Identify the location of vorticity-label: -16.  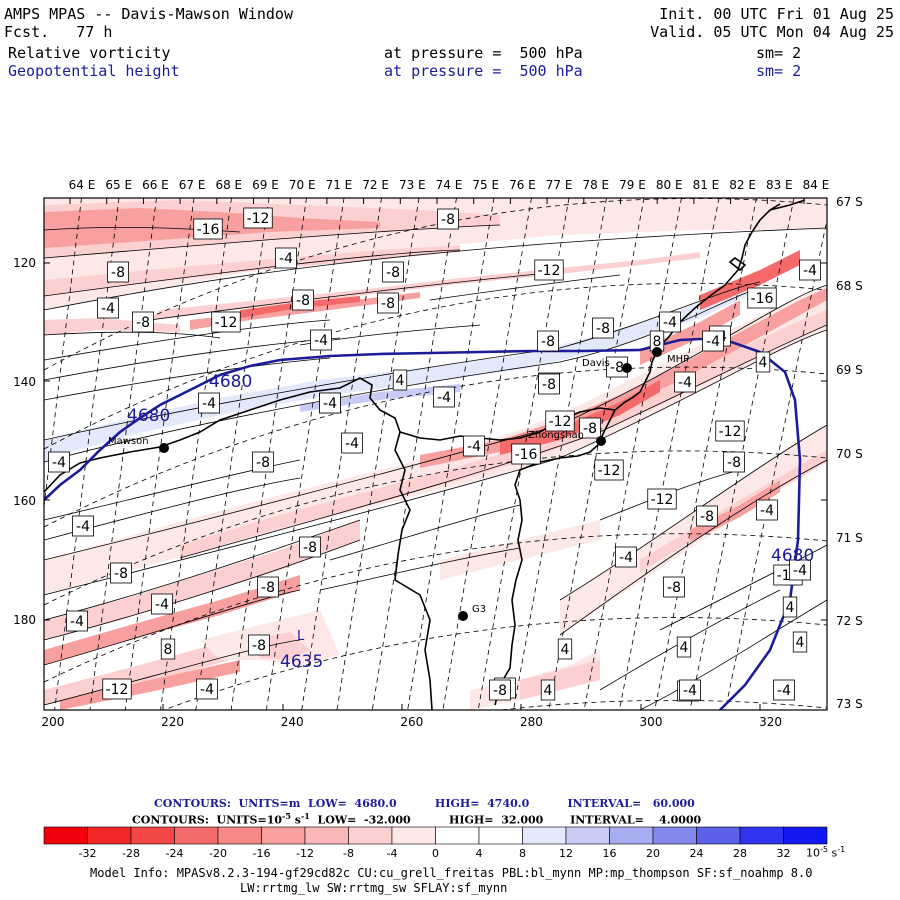
(762, 298).